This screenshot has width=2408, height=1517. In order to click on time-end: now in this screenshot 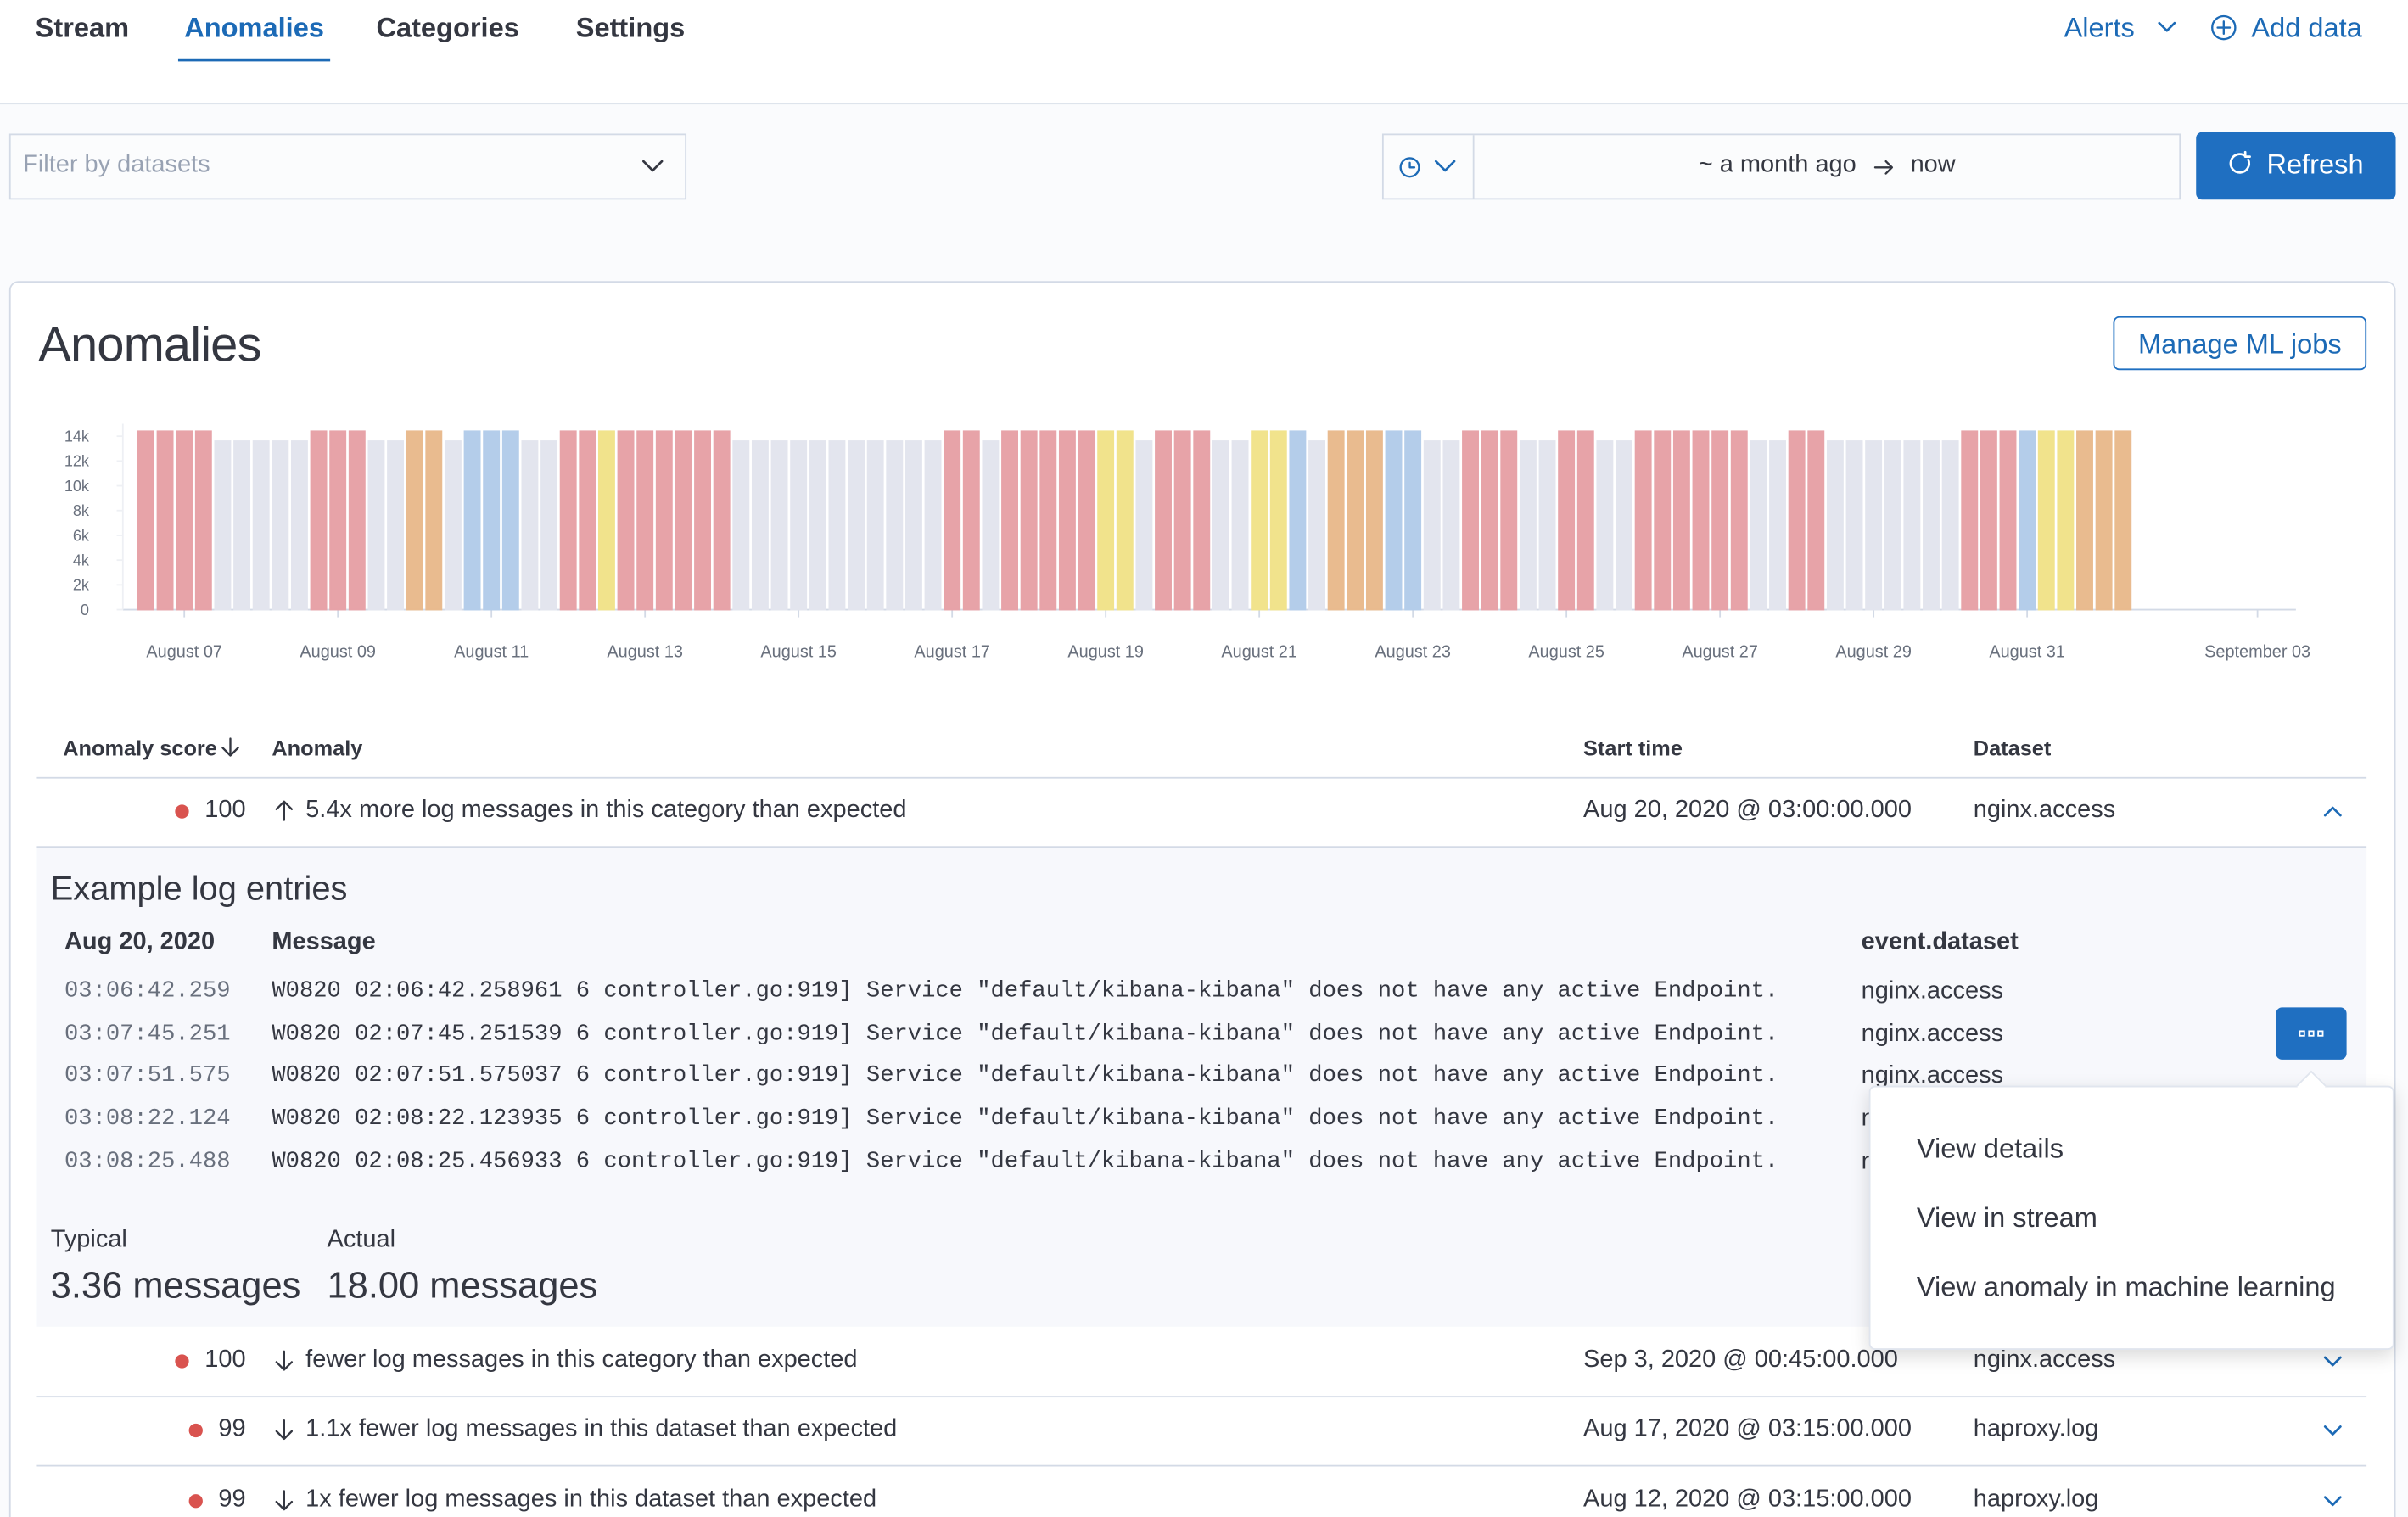, I will do `click(1934, 165)`.